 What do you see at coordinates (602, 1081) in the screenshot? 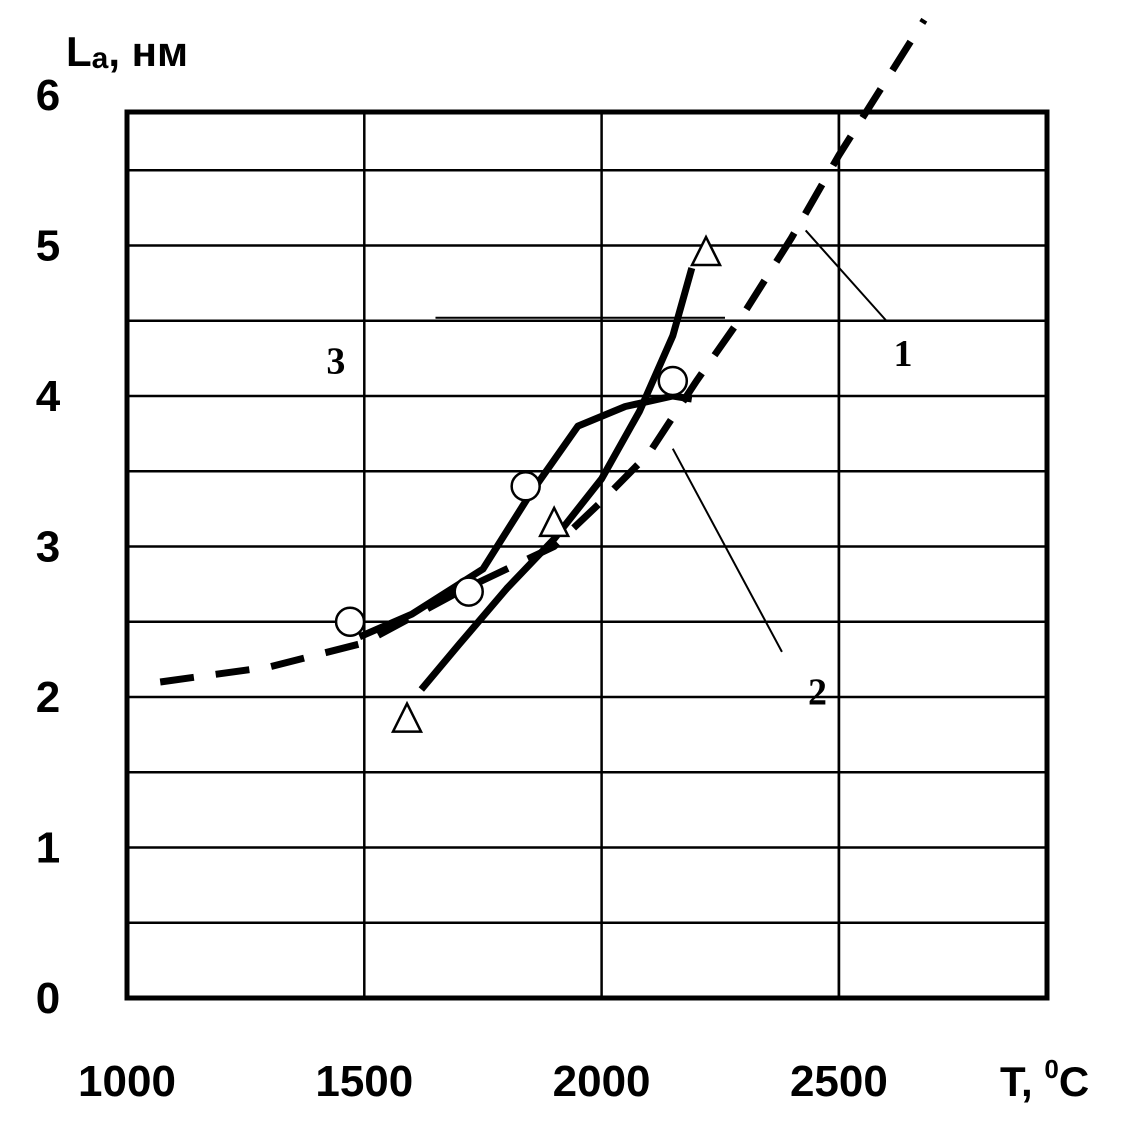
I see `x-tick-label-2000: 2000` at bounding box center [602, 1081].